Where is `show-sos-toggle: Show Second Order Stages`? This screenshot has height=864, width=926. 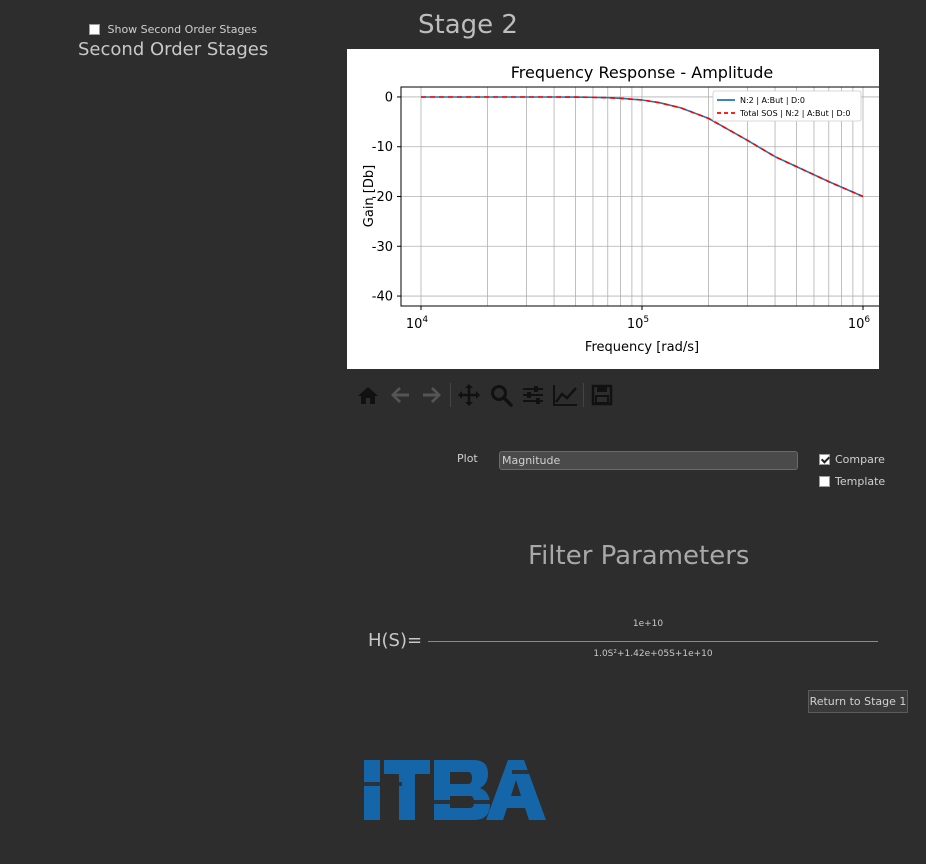
show-sos-toggle: Show Second Order Stages is located at coordinates (173, 29).